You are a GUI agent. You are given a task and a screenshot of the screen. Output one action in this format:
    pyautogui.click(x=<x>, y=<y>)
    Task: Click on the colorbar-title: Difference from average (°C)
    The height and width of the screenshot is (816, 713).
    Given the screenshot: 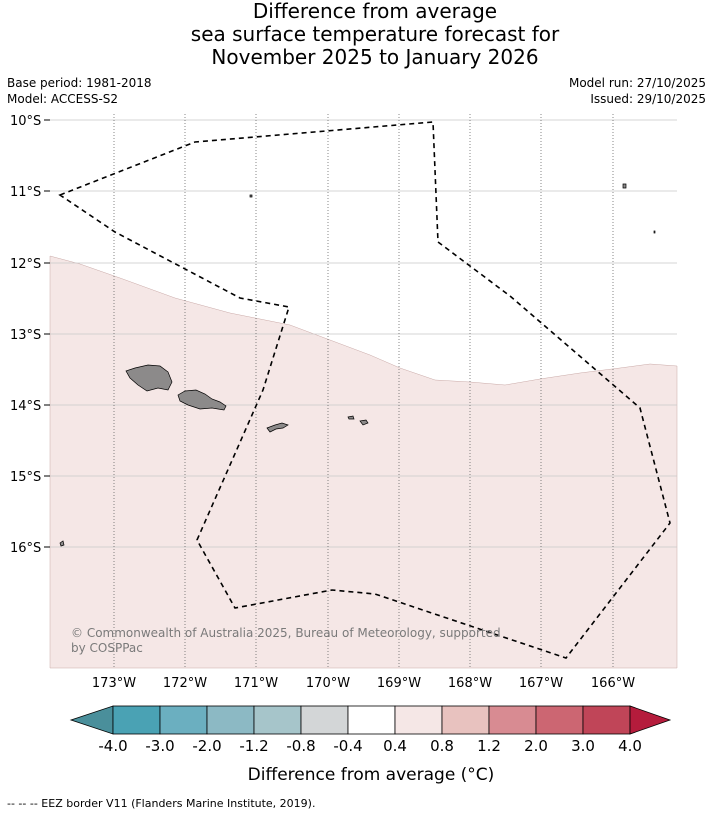 What is the action you would take?
    pyautogui.click(x=371, y=775)
    